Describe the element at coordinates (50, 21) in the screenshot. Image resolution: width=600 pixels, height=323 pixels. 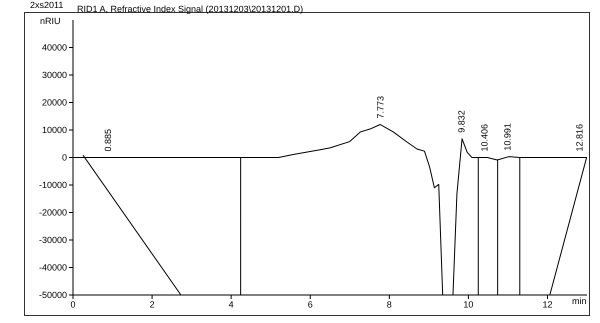
I see `y-axis-title: nRIU` at that location.